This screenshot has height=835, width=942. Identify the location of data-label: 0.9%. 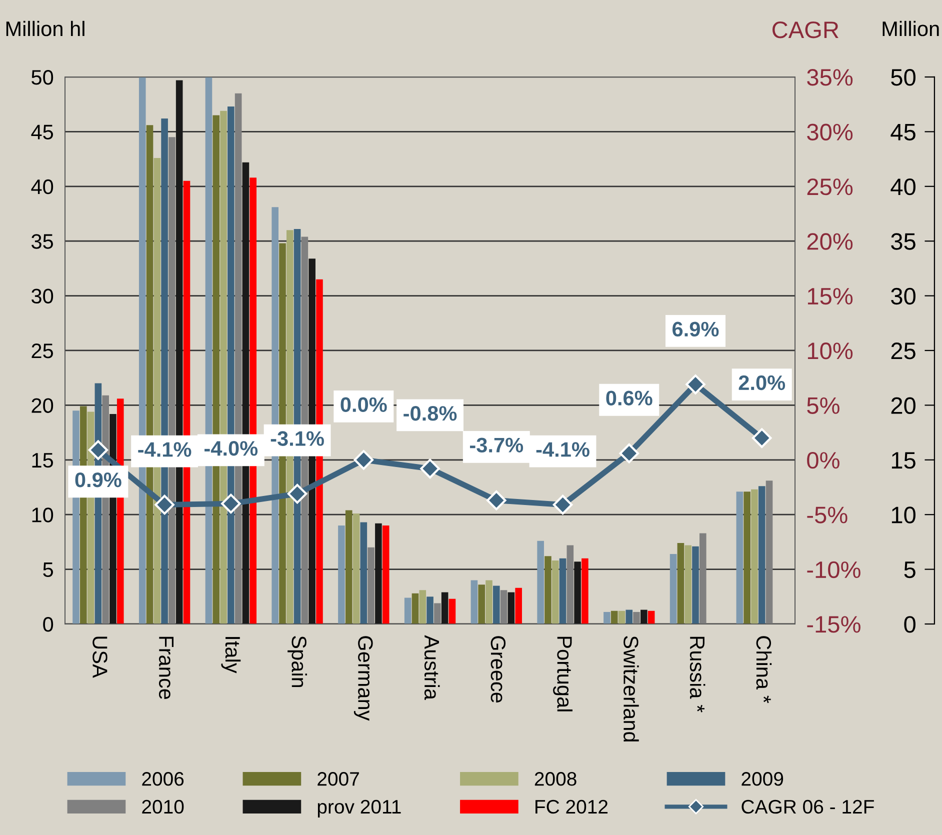
(98, 480).